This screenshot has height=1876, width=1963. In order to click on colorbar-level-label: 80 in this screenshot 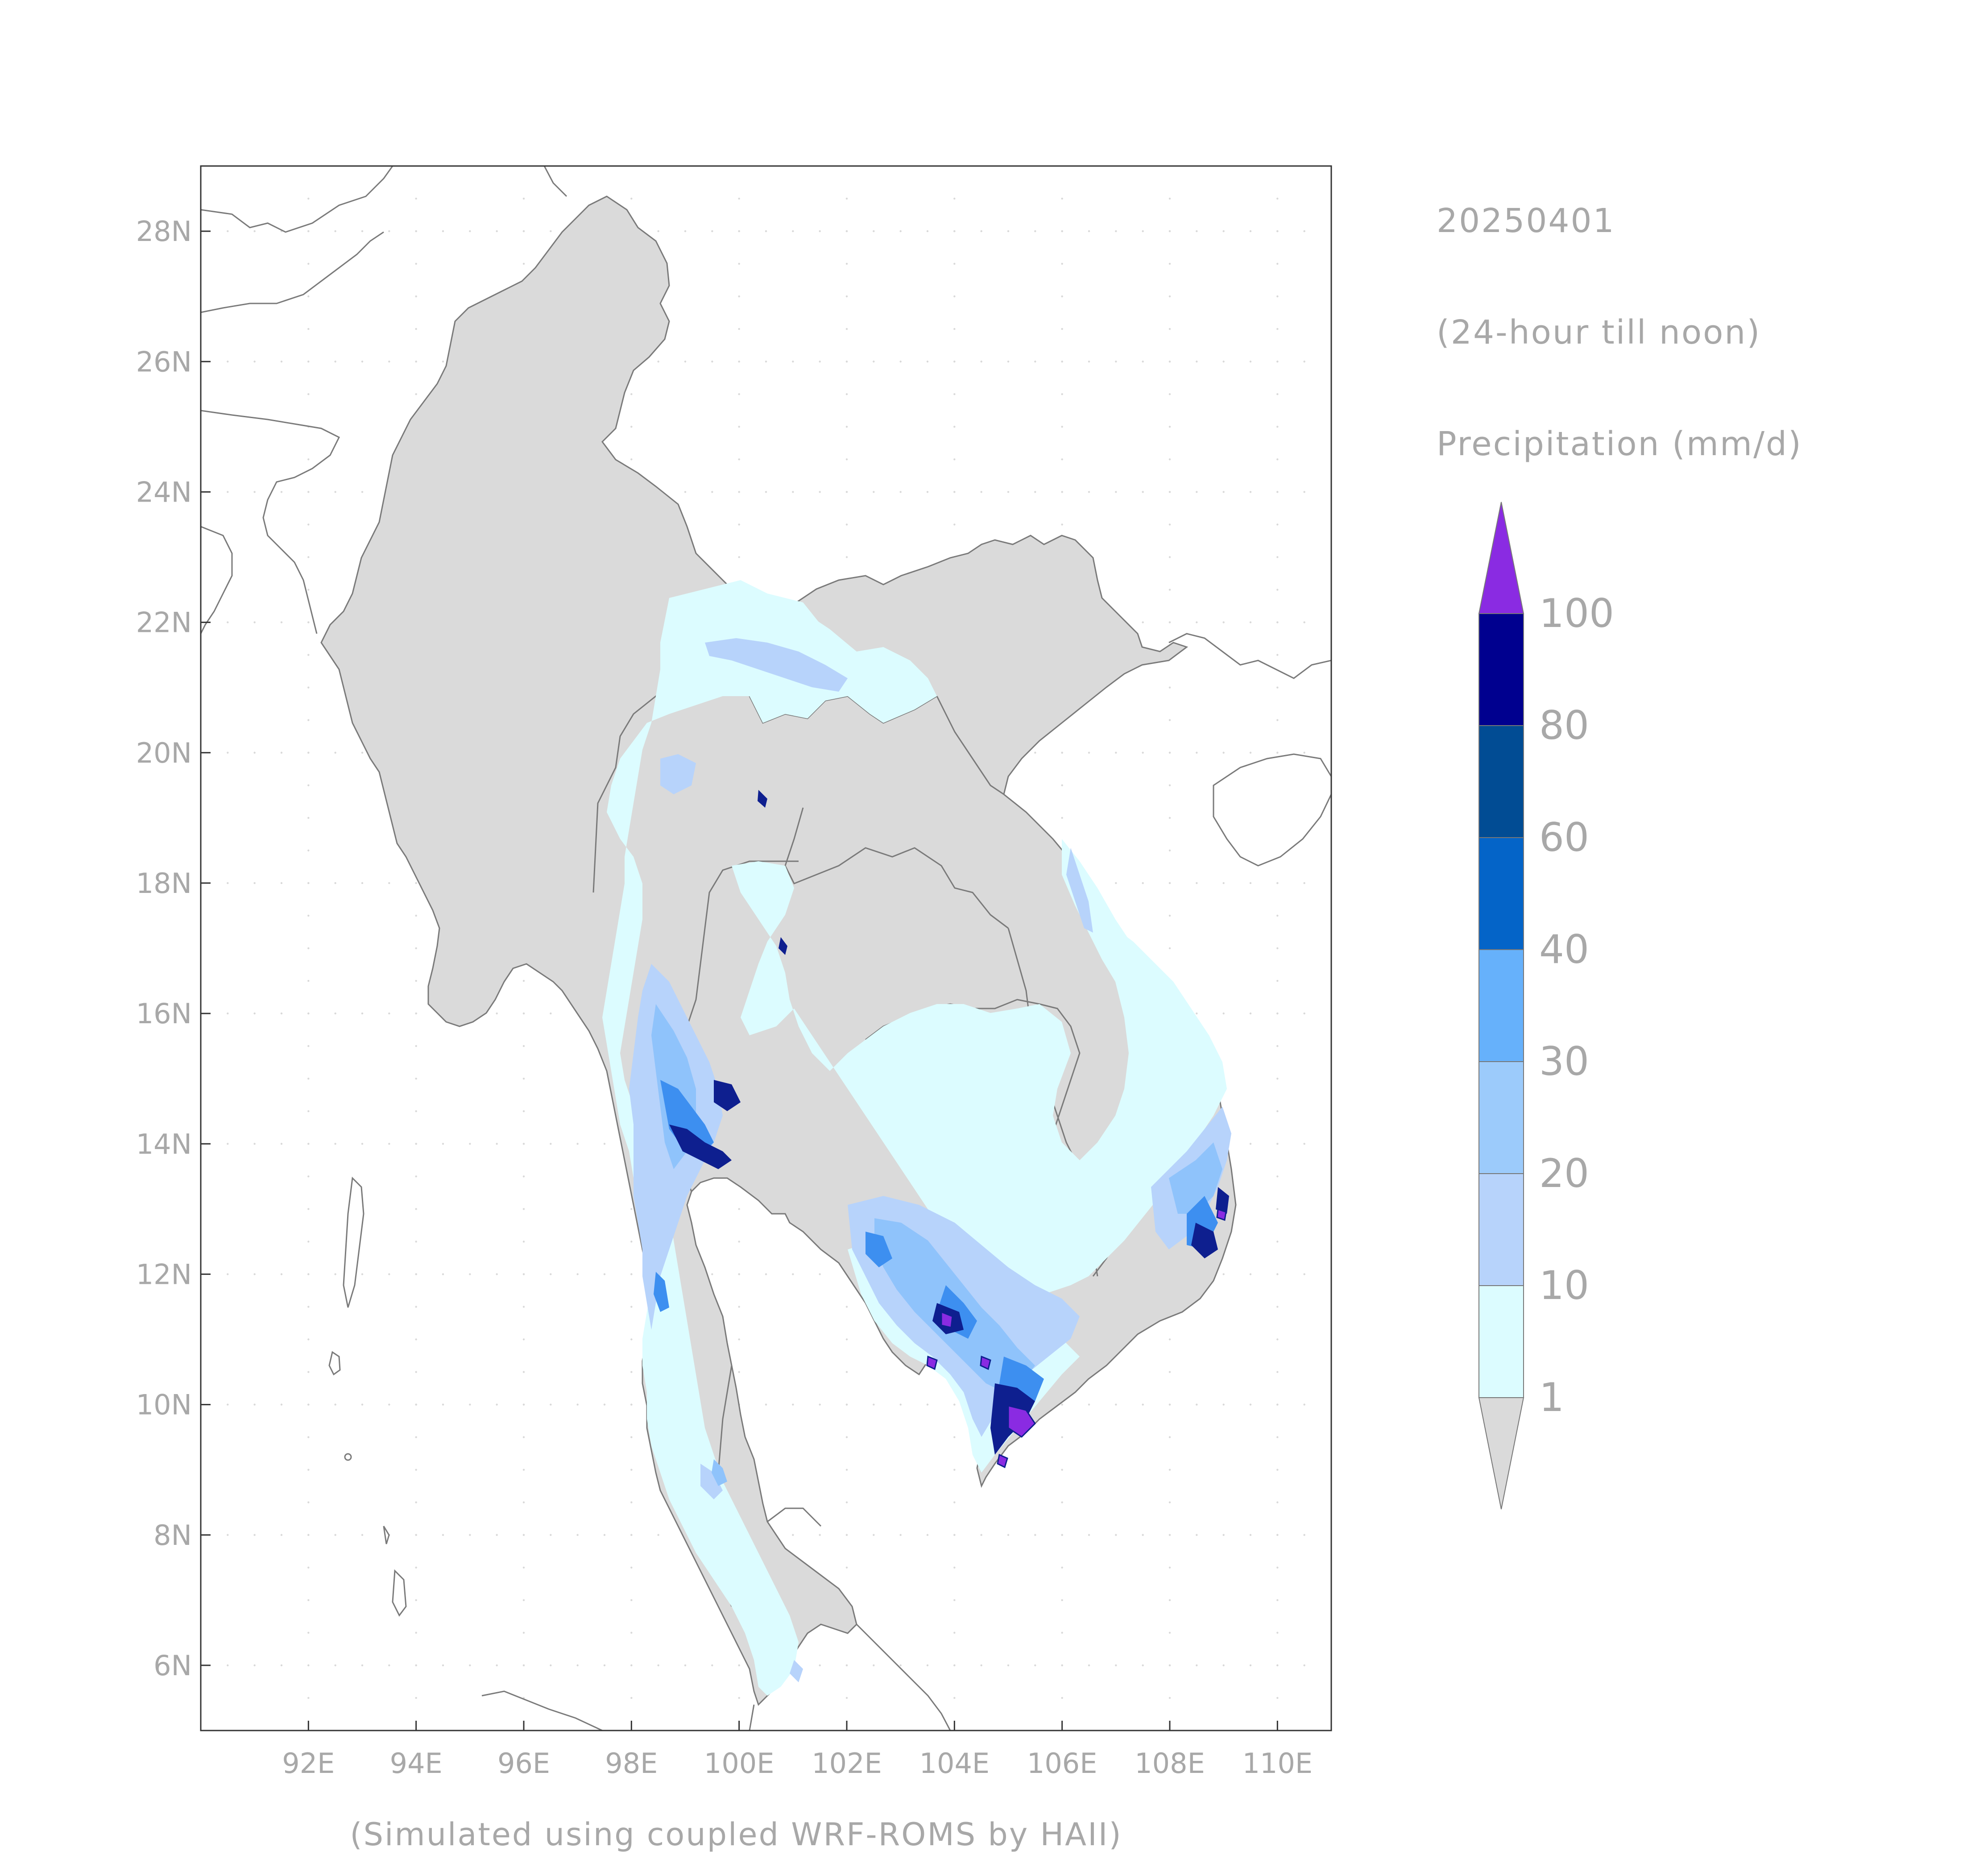, I will do `click(1564, 725)`.